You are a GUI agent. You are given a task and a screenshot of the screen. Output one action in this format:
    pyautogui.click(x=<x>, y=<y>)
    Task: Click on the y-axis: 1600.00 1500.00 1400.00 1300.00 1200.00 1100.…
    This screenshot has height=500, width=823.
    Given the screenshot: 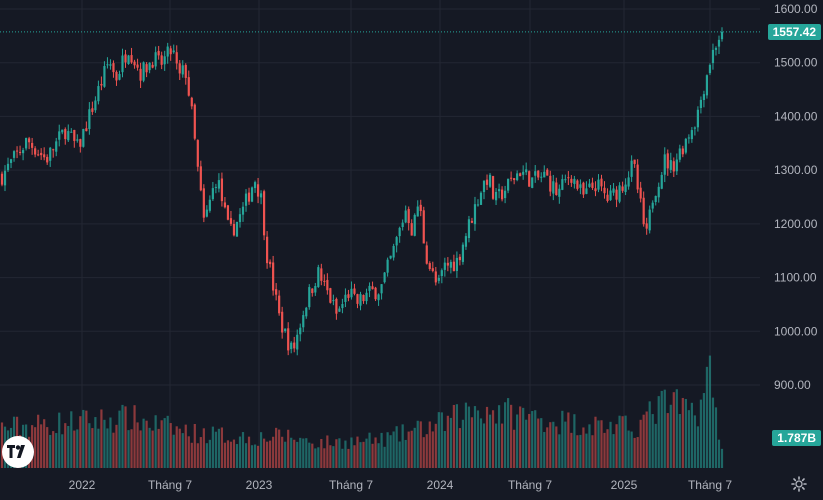 What is the action you would take?
    pyautogui.click(x=796, y=197)
    